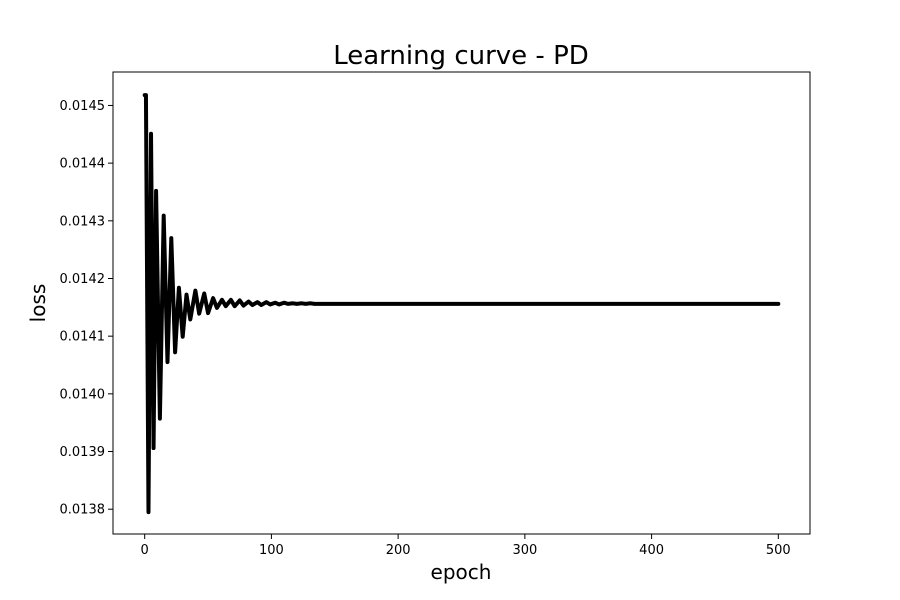  I want to click on y-tick-label: 0.0139, so click(83, 452).